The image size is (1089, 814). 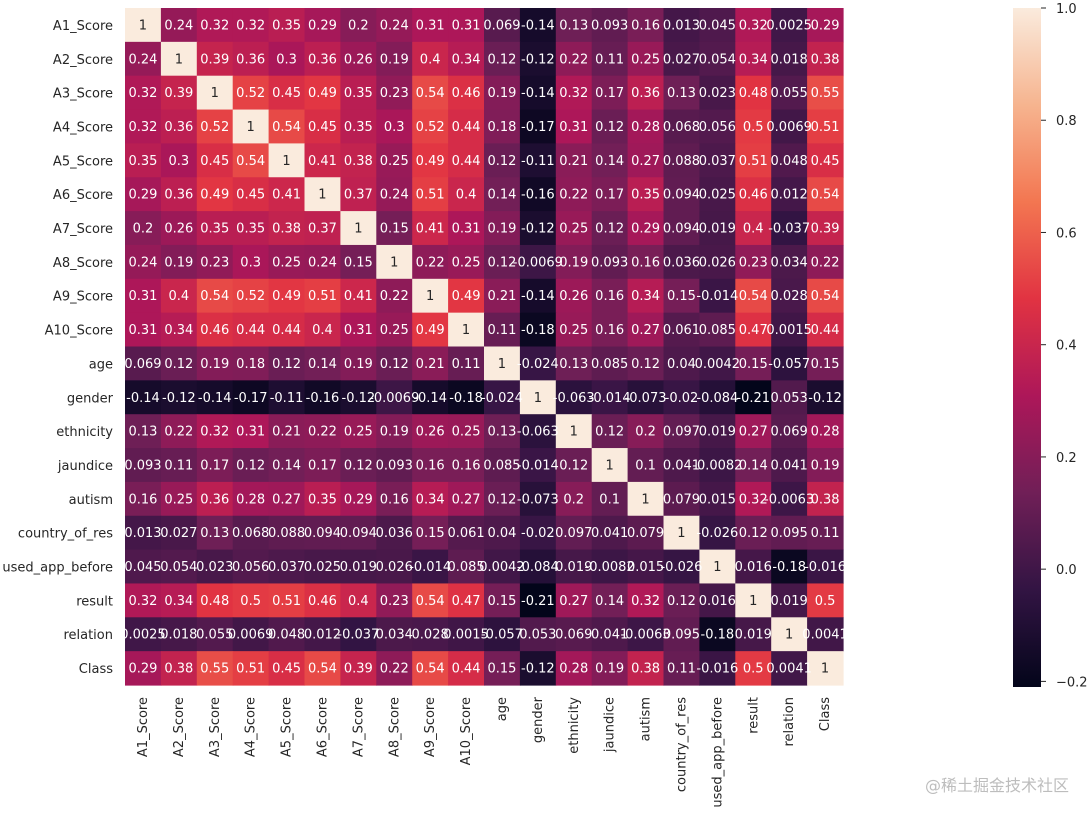 What do you see at coordinates (466, 25) in the screenshot?
I see `cell-annotation: 0.31` at bounding box center [466, 25].